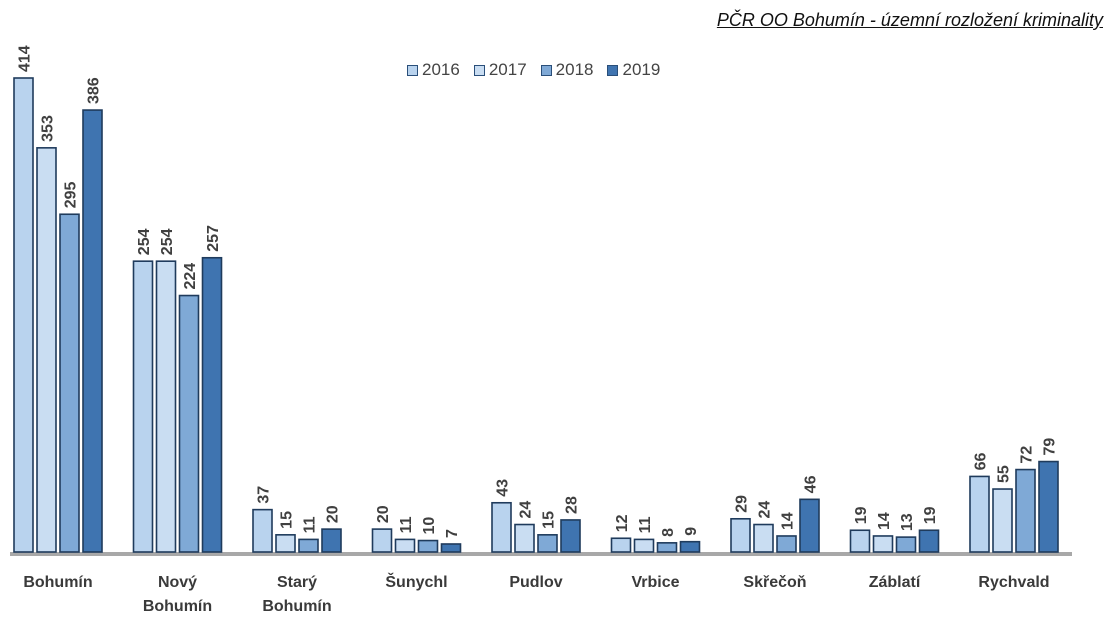 This screenshot has height=631, width=1114. I want to click on legend-label: 2018, so click(574, 69).